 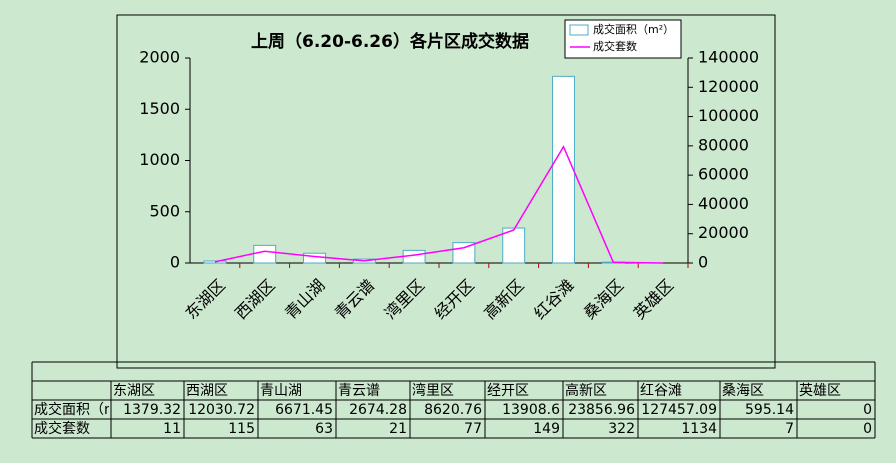 I want to click on table-header: 英雄区, so click(x=820, y=390).